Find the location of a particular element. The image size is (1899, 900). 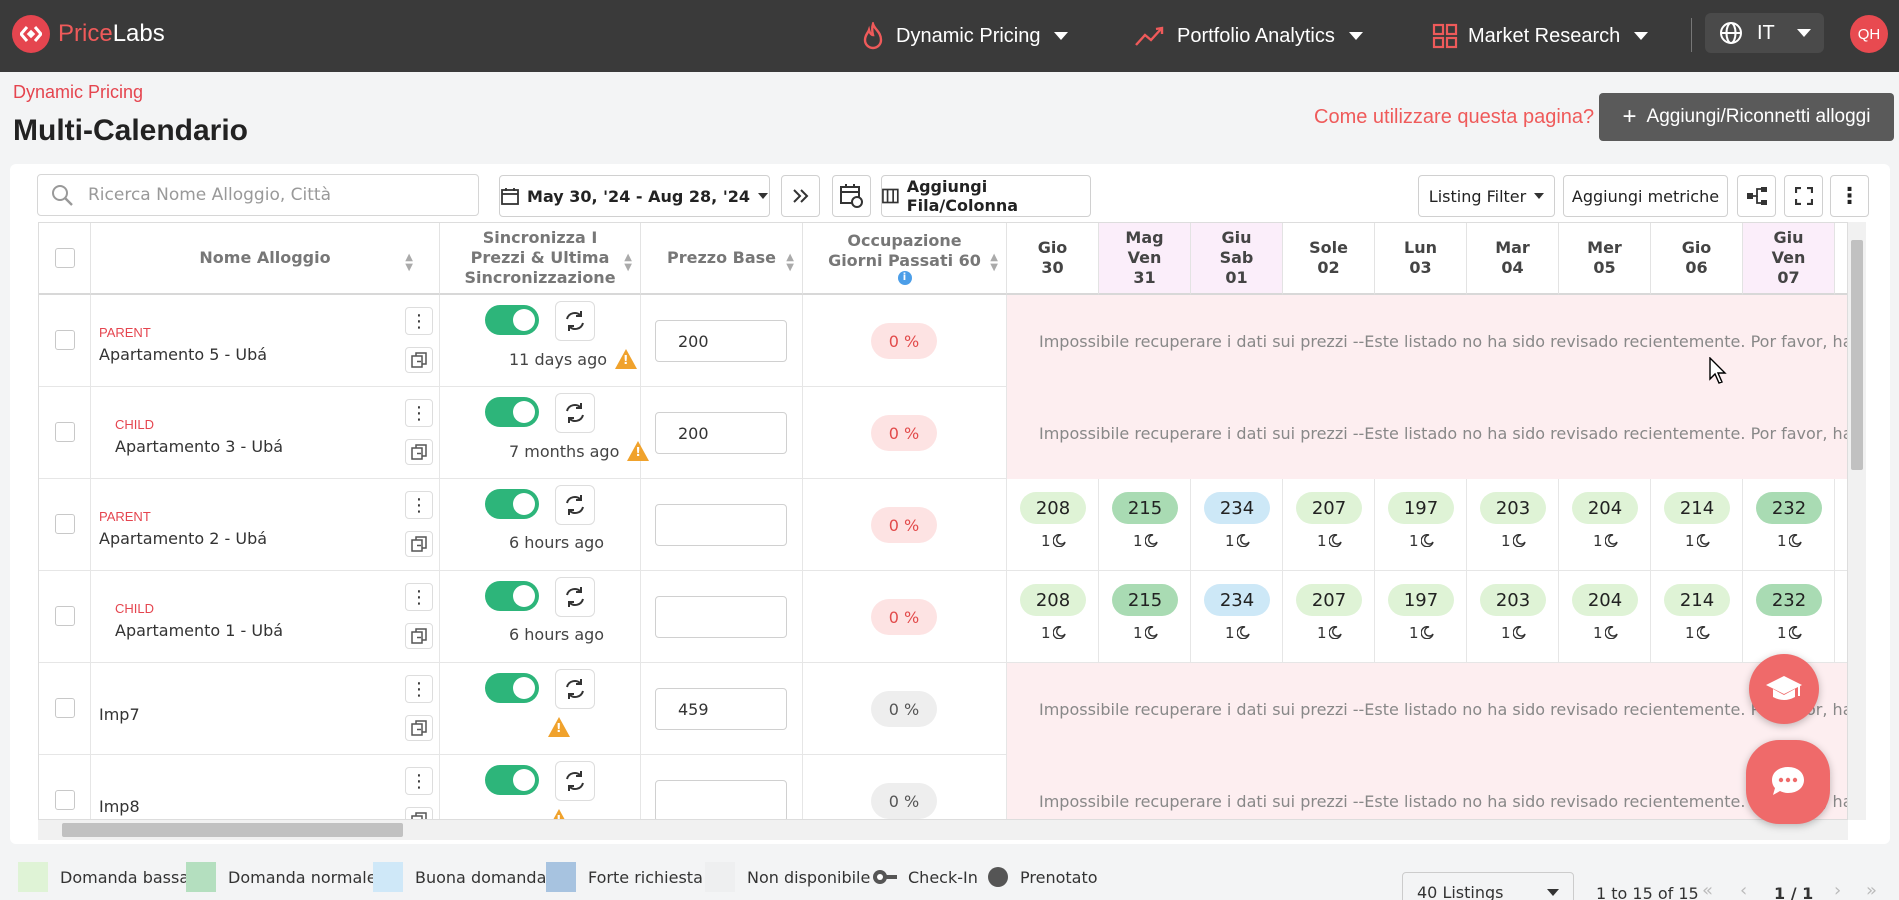

horizontal-scroll-thumb is located at coordinates (232, 830).